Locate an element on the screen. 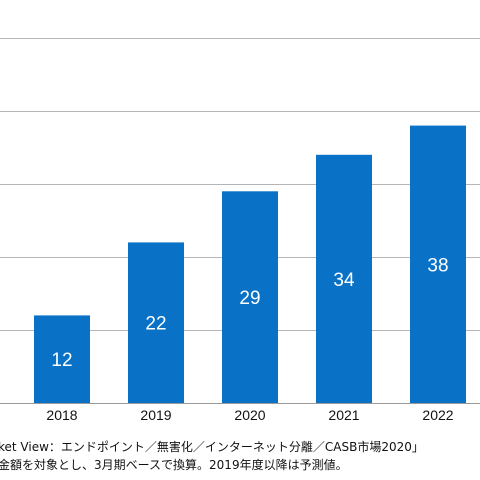 This screenshot has height=480, width=480. method-note: 金額を対象とし、3月期ベースで換算。2019年度以降は予測値。 is located at coordinates (174, 465).